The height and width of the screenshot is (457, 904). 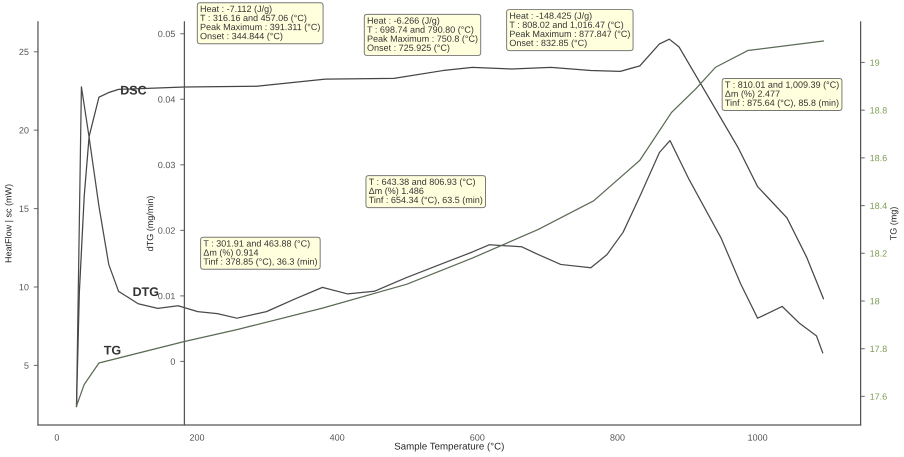 What do you see at coordinates (173, 361) in the screenshot?
I see `y2-tick-label: 0` at bounding box center [173, 361].